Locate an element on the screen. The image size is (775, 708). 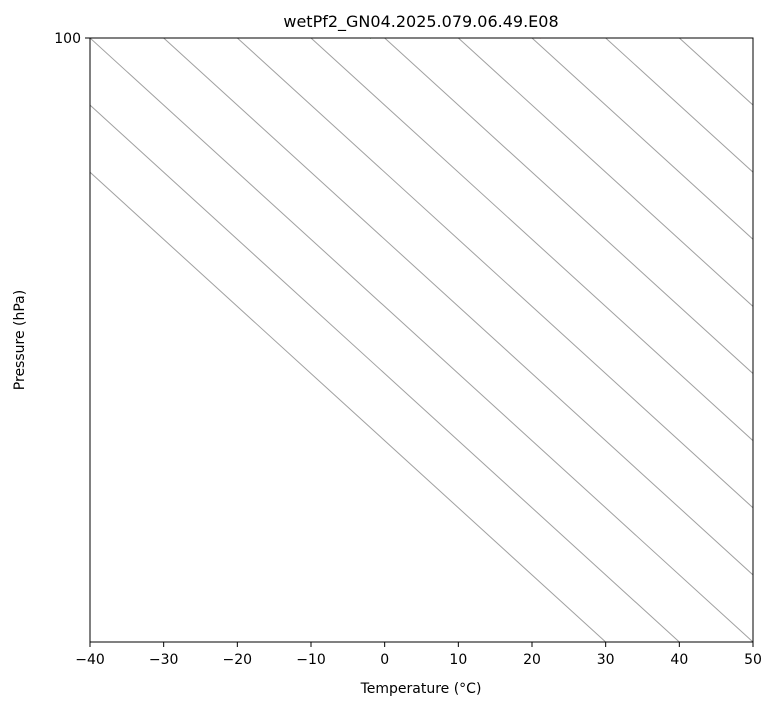
x-tick-label: −20 is located at coordinates (238, 660).